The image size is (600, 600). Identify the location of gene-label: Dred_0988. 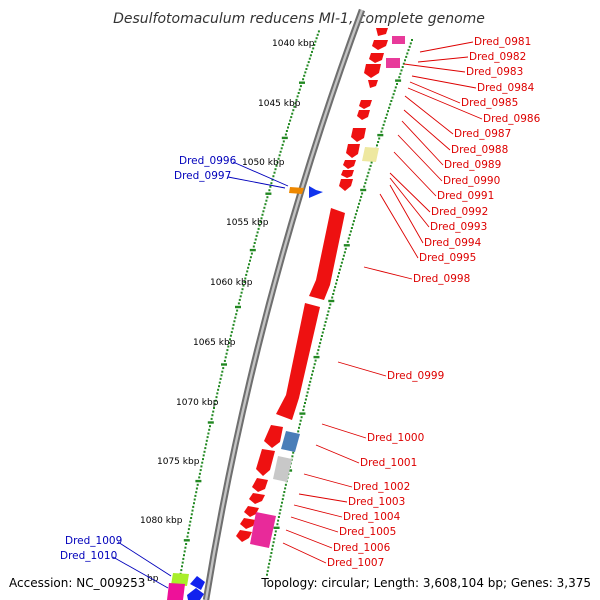
(479, 150).